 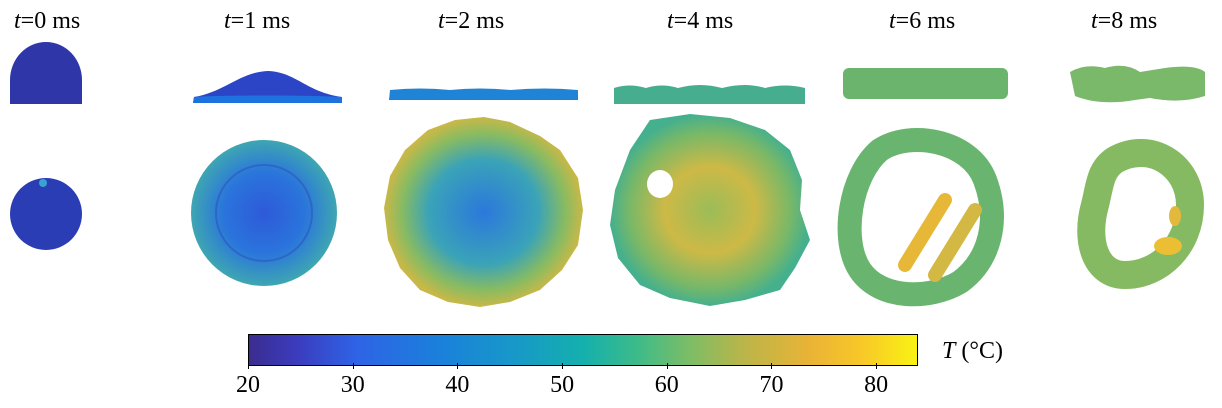 I want to click on time-label-2: t=2 ms, so click(x=471, y=21).